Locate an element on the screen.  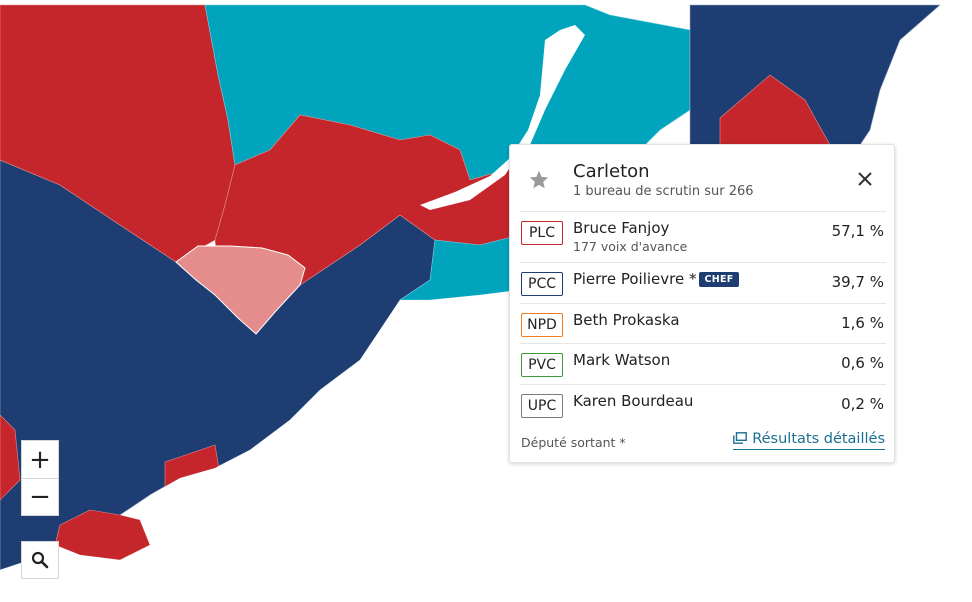
detailed-results-link: Résultats détaillés is located at coordinates (809, 440).